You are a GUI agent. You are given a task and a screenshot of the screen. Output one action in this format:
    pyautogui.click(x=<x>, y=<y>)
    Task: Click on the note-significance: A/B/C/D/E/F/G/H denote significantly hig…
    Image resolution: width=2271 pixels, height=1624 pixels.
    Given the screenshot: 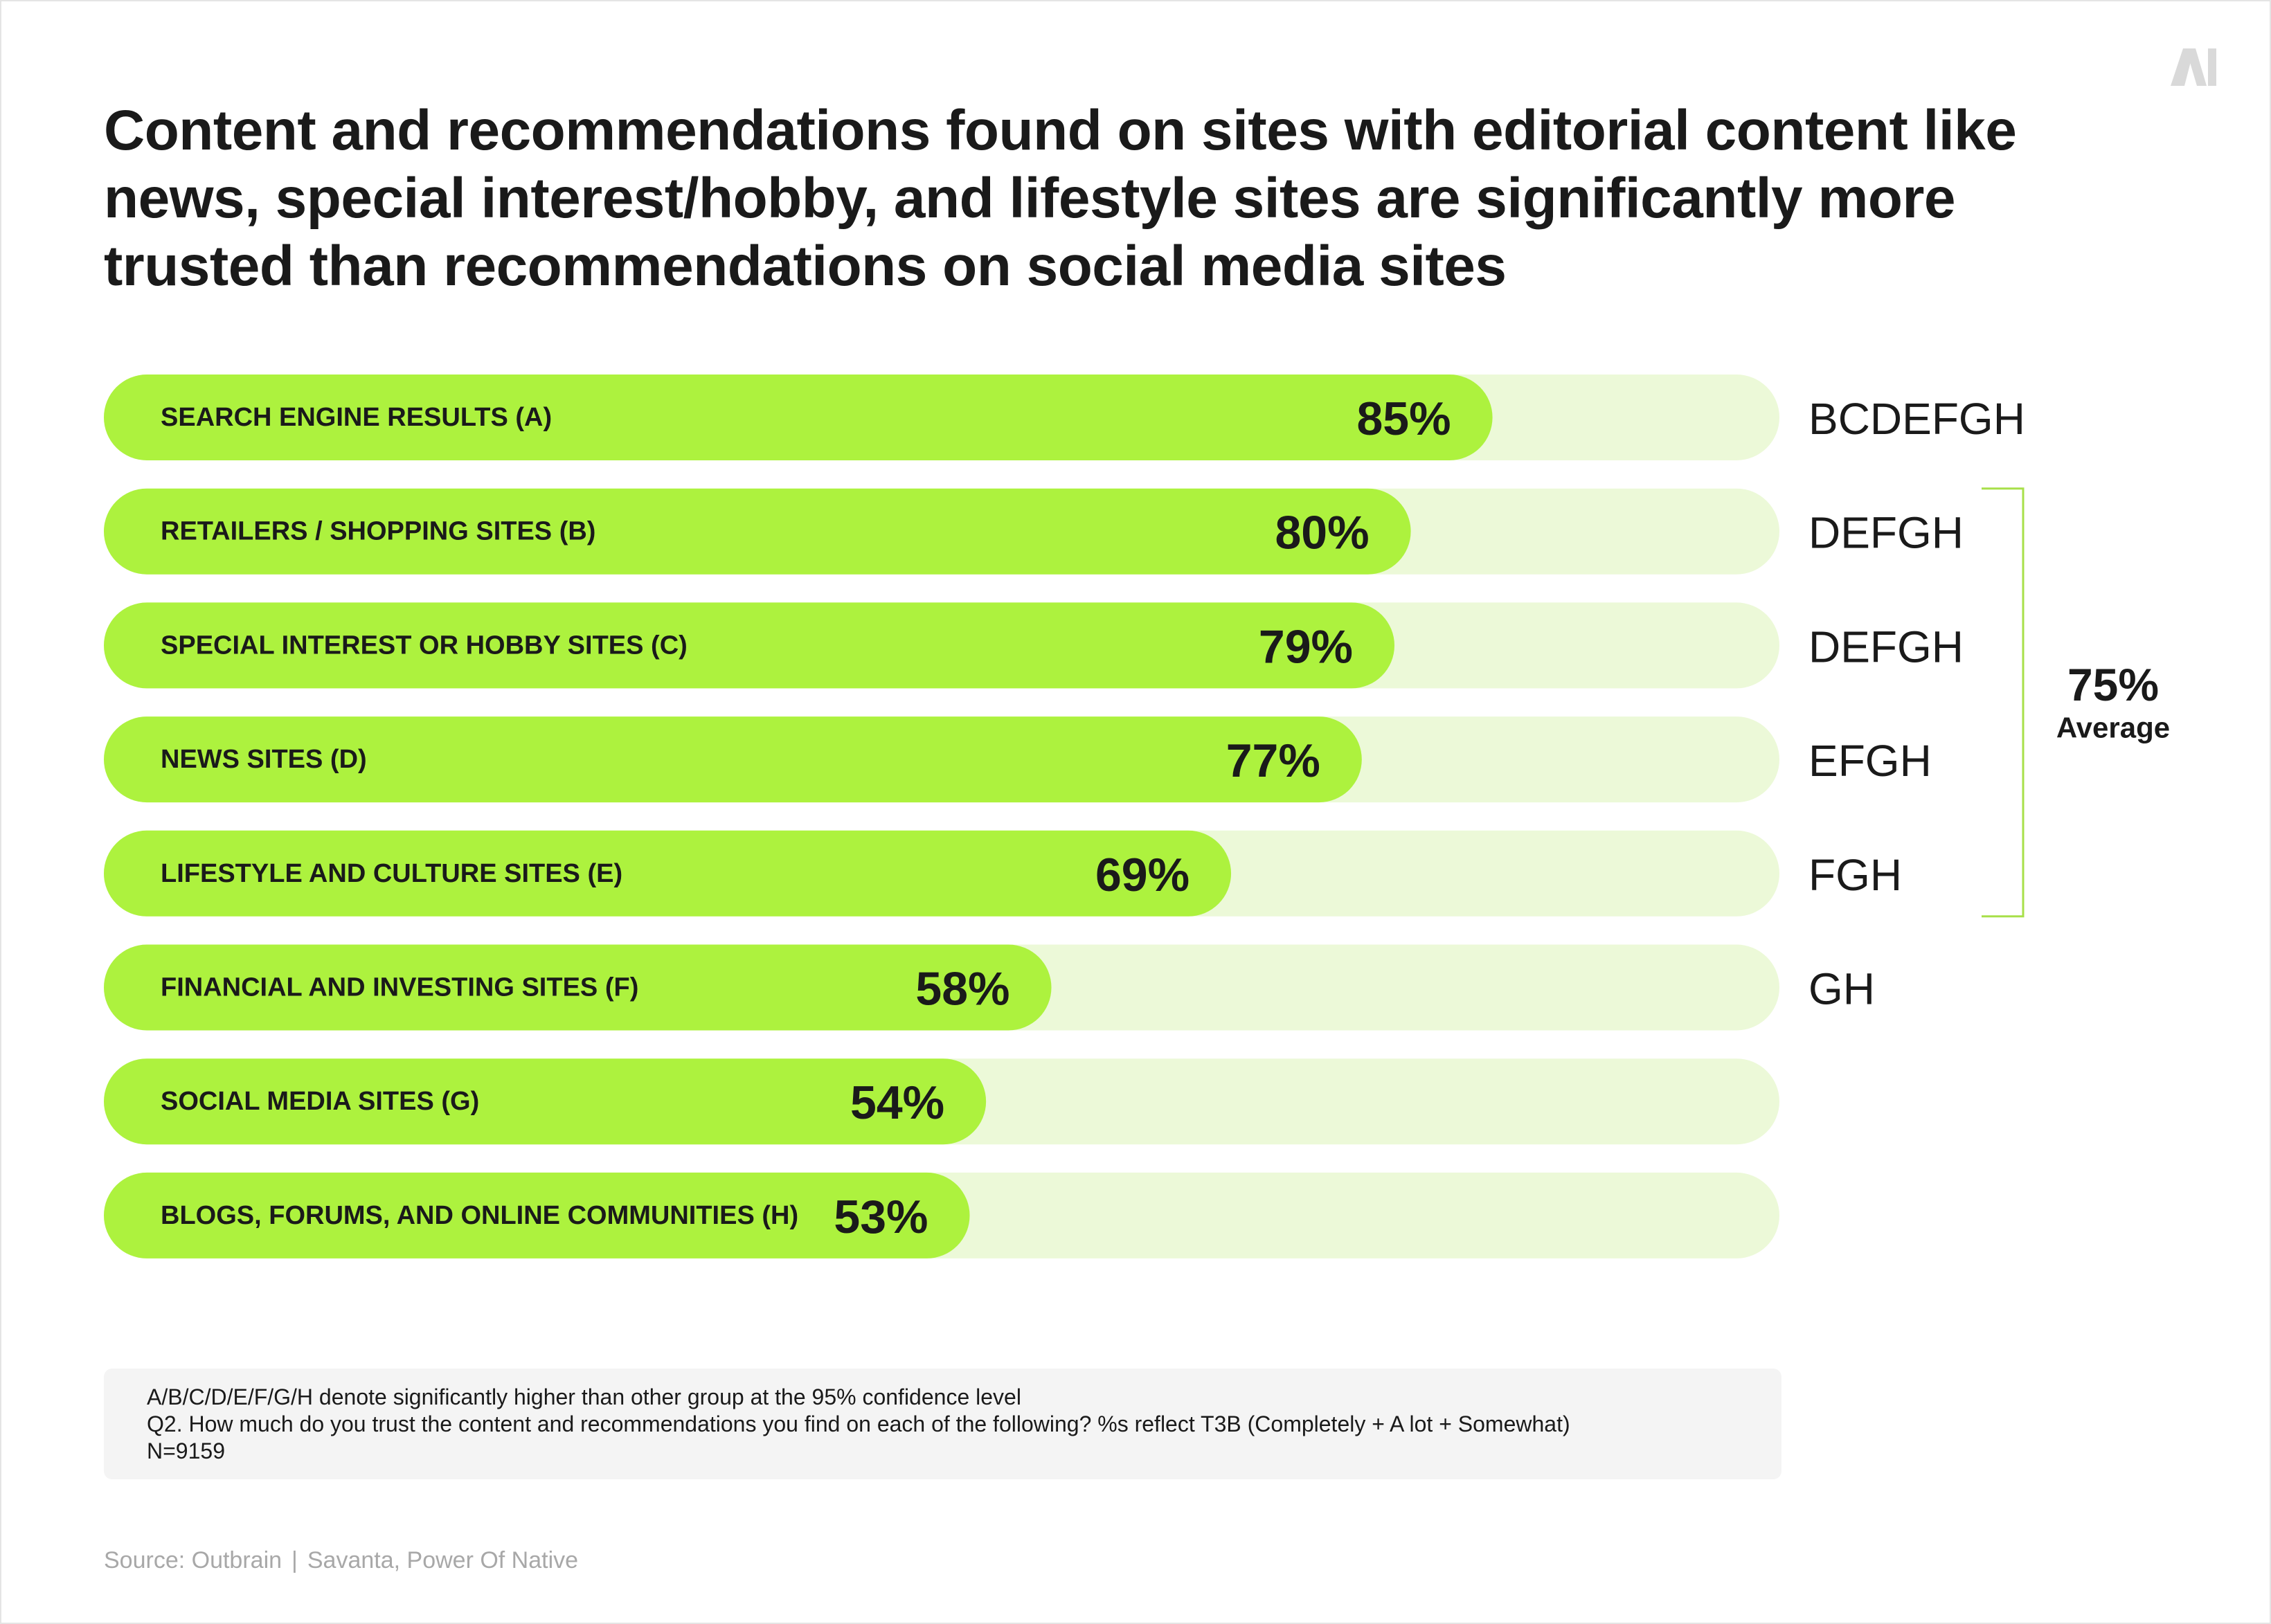 What is the action you would take?
    pyautogui.click(x=584, y=1396)
    